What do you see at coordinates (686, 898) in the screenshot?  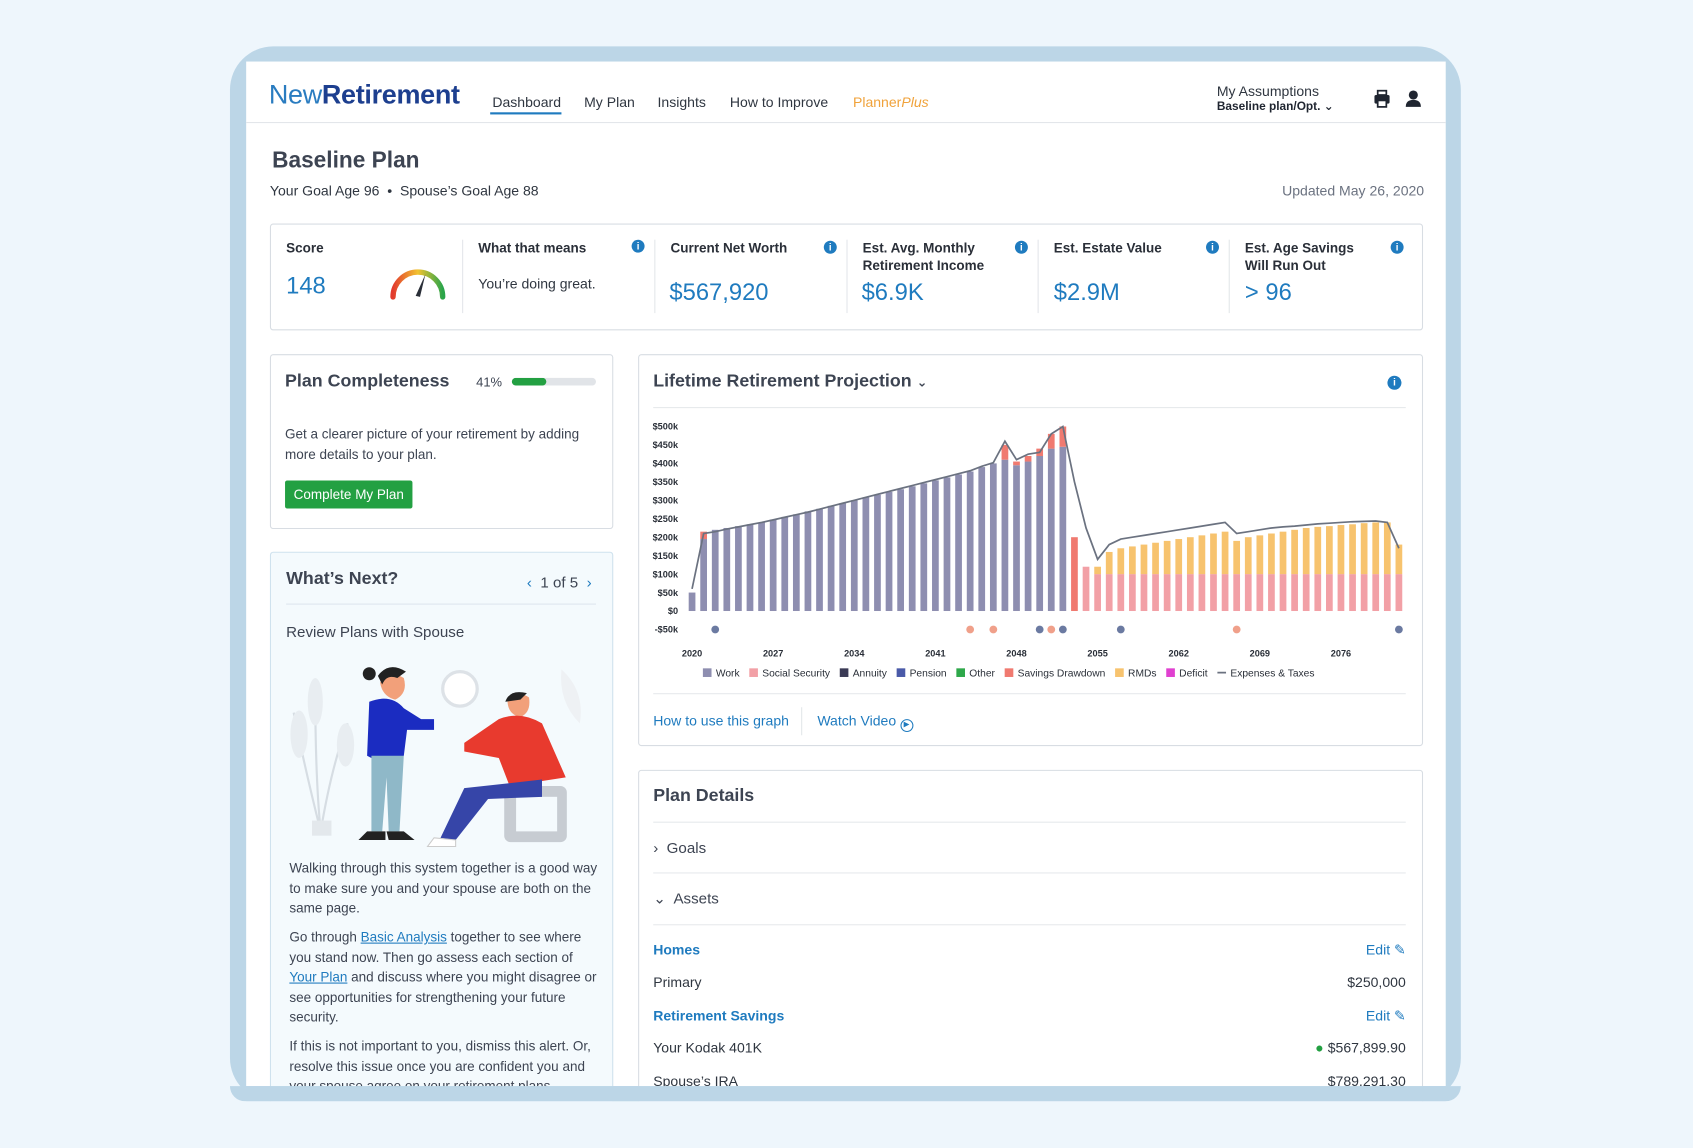 I see `assets-section: ⌄ Assets` at bounding box center [686, 898].